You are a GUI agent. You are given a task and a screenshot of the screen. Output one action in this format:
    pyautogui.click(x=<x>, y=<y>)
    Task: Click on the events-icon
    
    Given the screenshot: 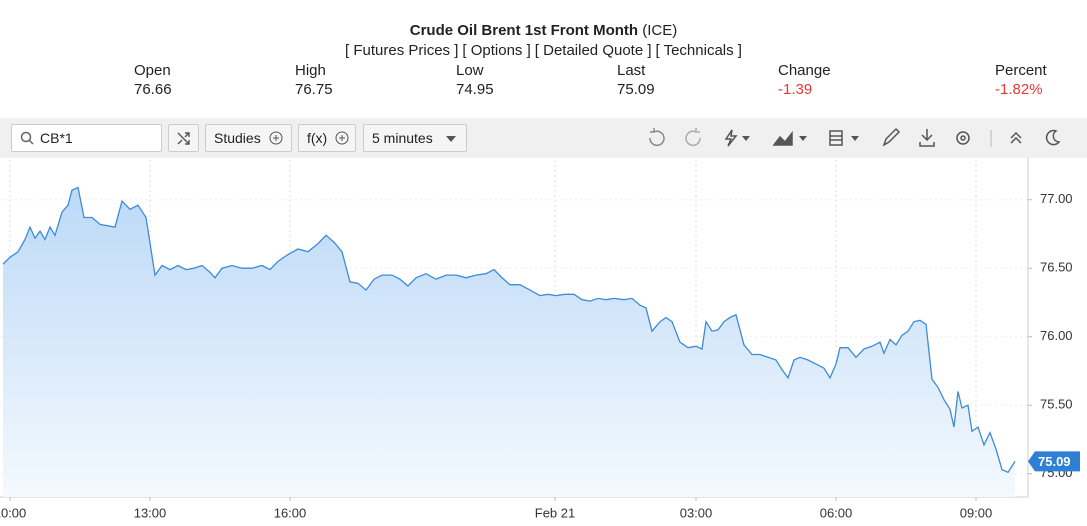 What is the action you would take?
    pyautogui.click(x=731, y=138)
    